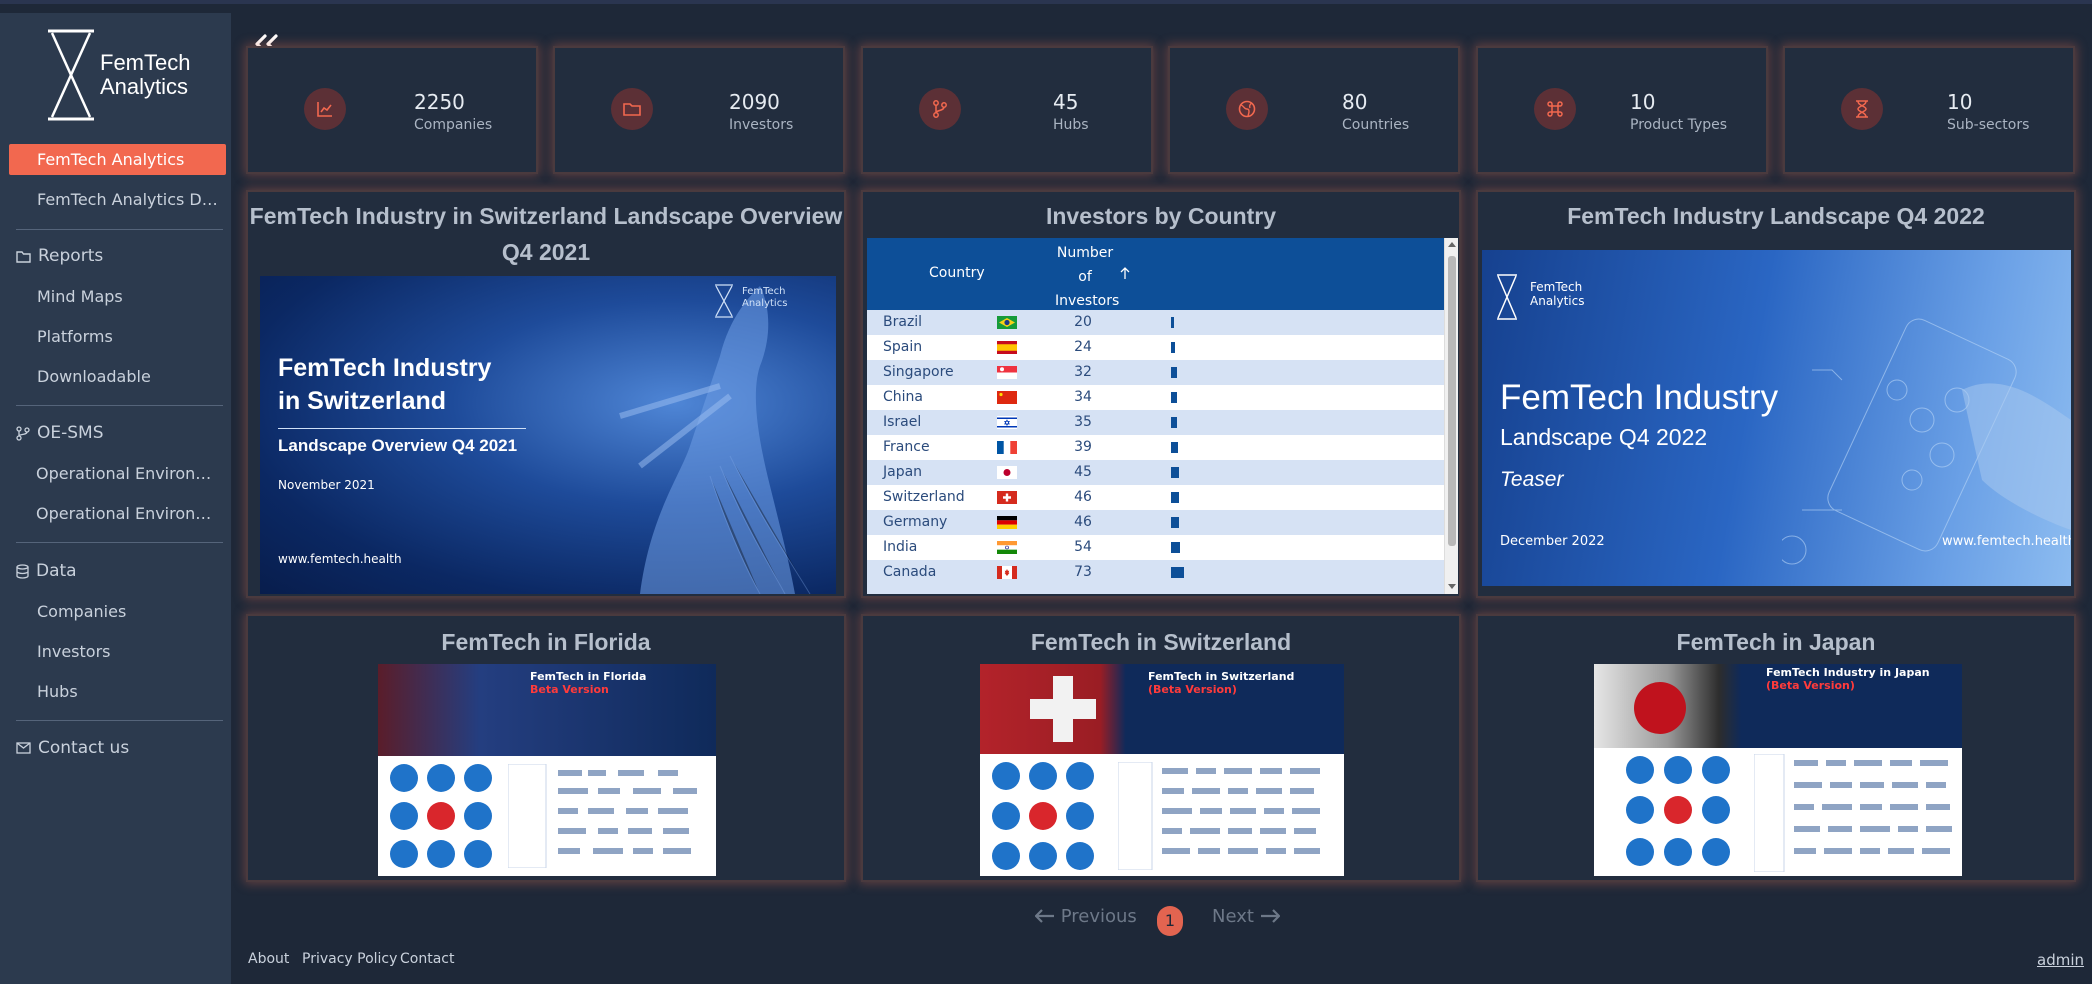 The image size is (2092, 984). I want to click on footer-link-about: About, so click(269, 959).